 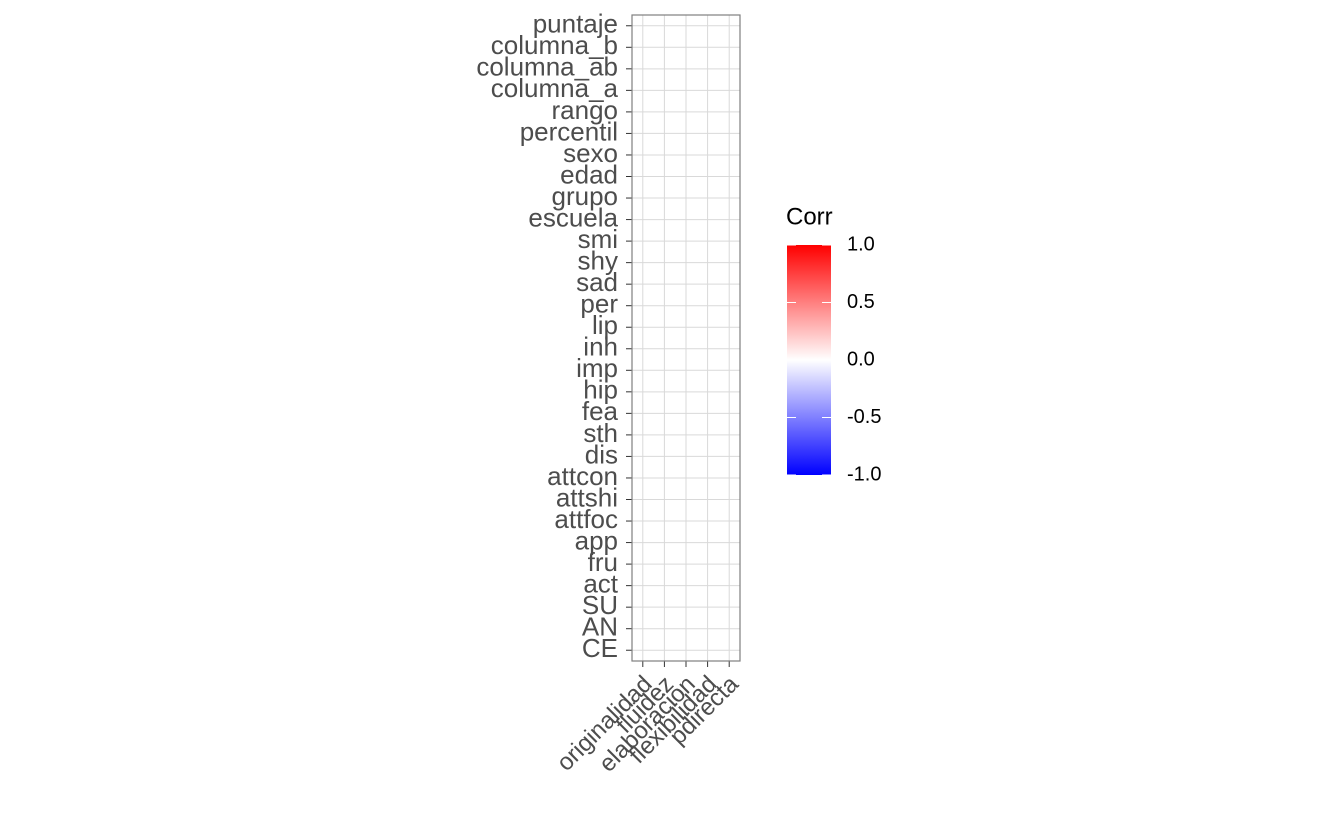 I want to click on y-tick-label: per, so click(x=599, y=304).